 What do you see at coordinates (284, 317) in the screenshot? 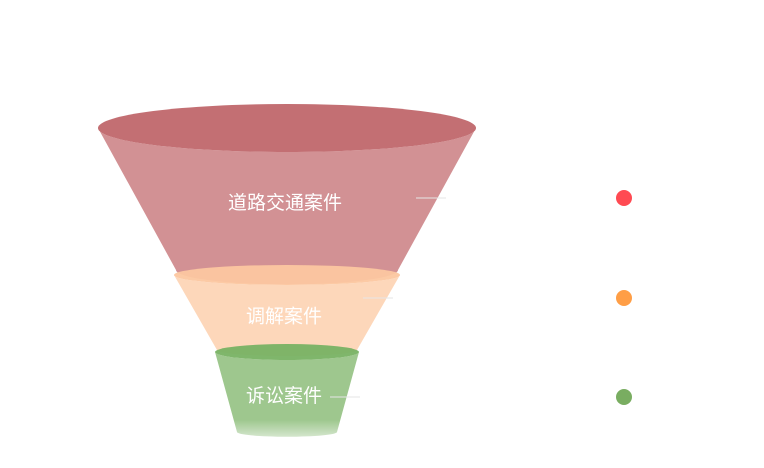
I see `funnel-label-mediation-cases: 调解案件` at bounding box center [284, 317].